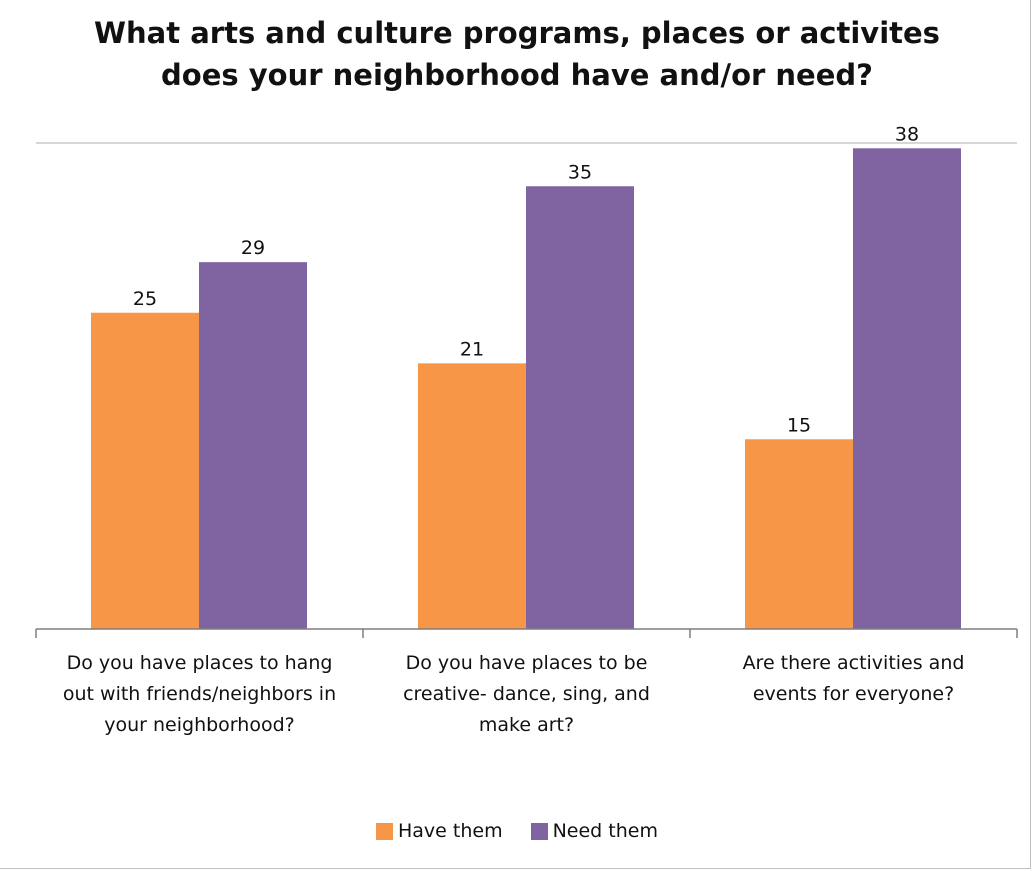  What do you see at coordinates (853, 694) in the screenshot?
I see `category-label-2-line-1: events for everyone?` at bounding box center [853, 694].